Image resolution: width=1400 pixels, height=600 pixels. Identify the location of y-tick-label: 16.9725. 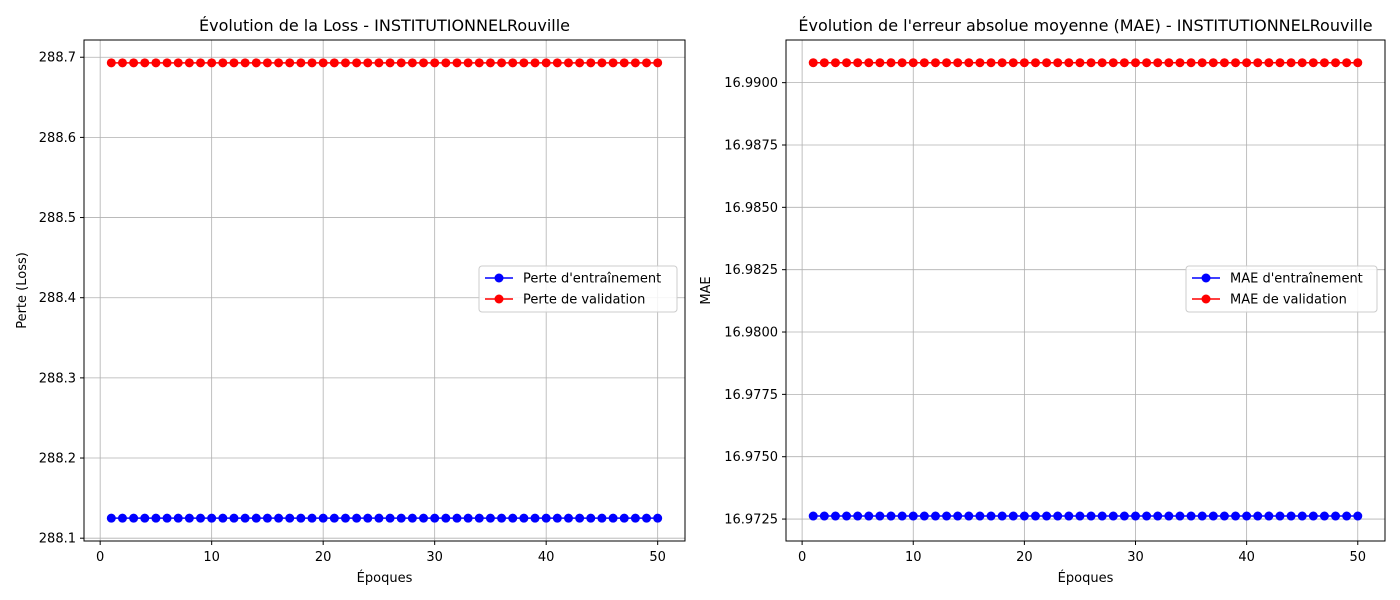
(751, 520).